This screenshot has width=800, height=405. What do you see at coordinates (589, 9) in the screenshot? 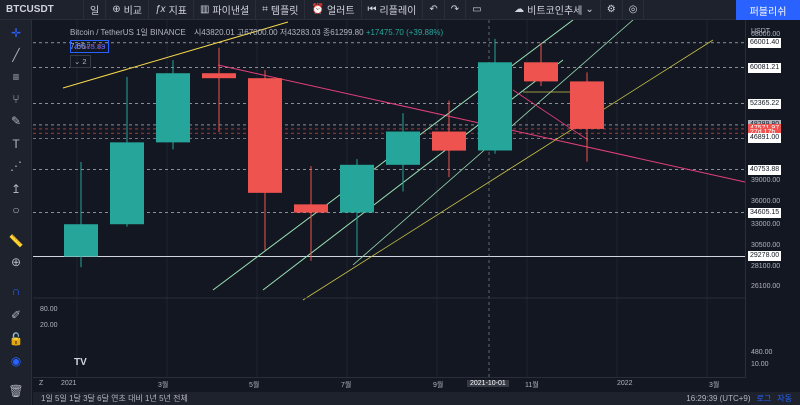
I see `chevron-down-icon: ⌄` at bounding box center [589, 9].